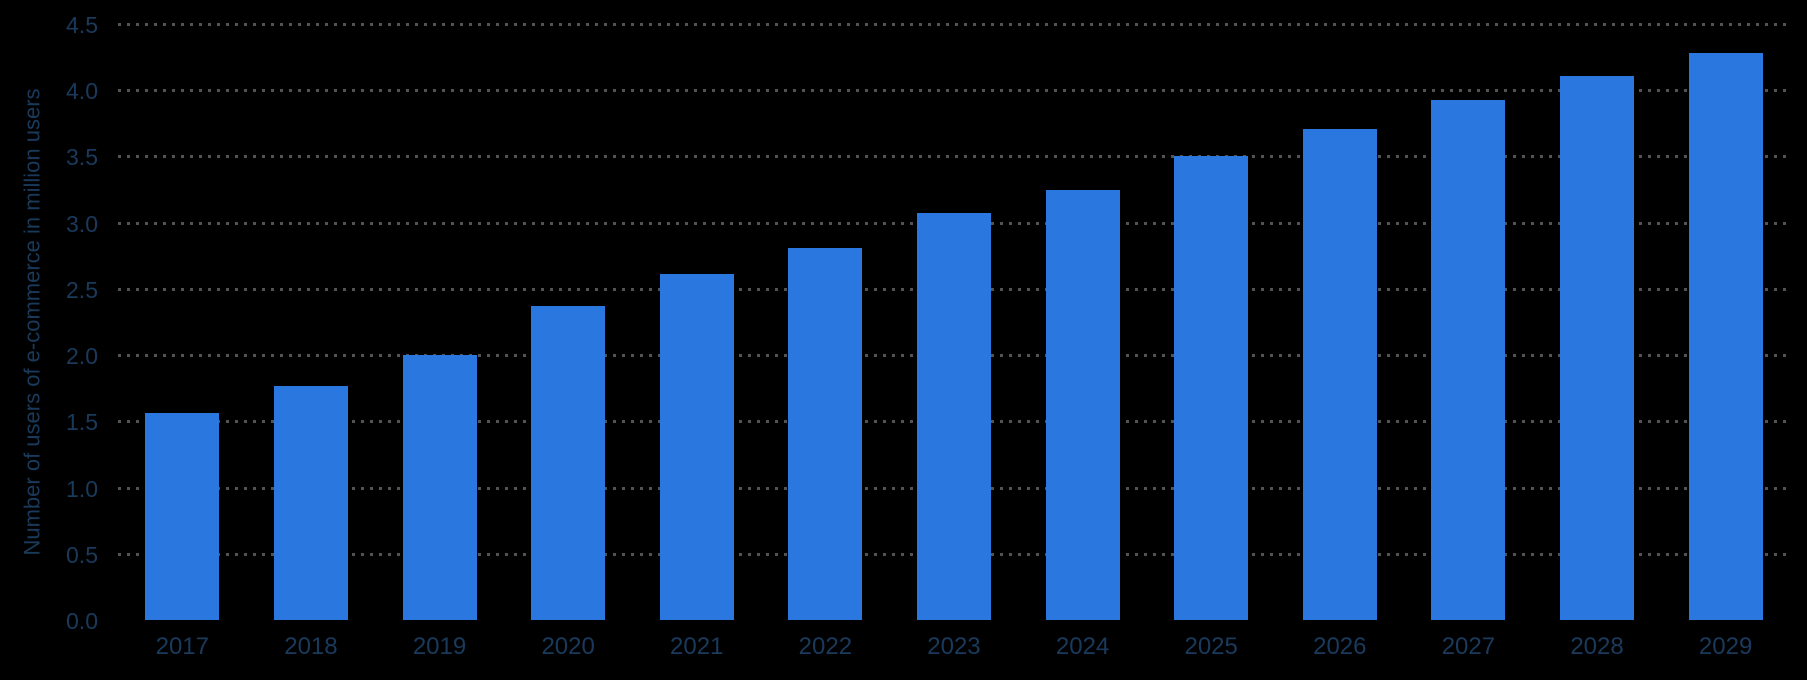  What do you see at coordinates (1211, 646) in the screenshot?
I see `x-tick-label: 2025` at bounding box center [1211, 646].